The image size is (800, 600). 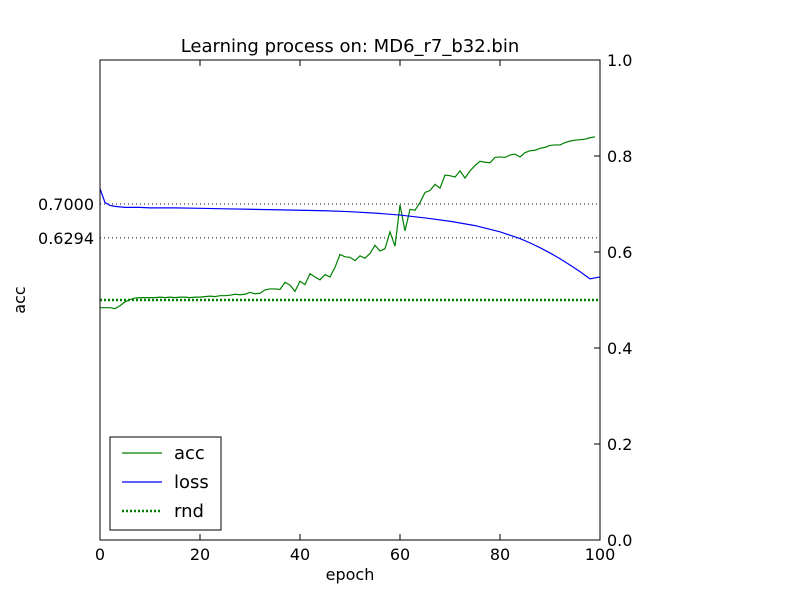 I want to click on y-tick-label: 1.0, so click(x=619, y=60).